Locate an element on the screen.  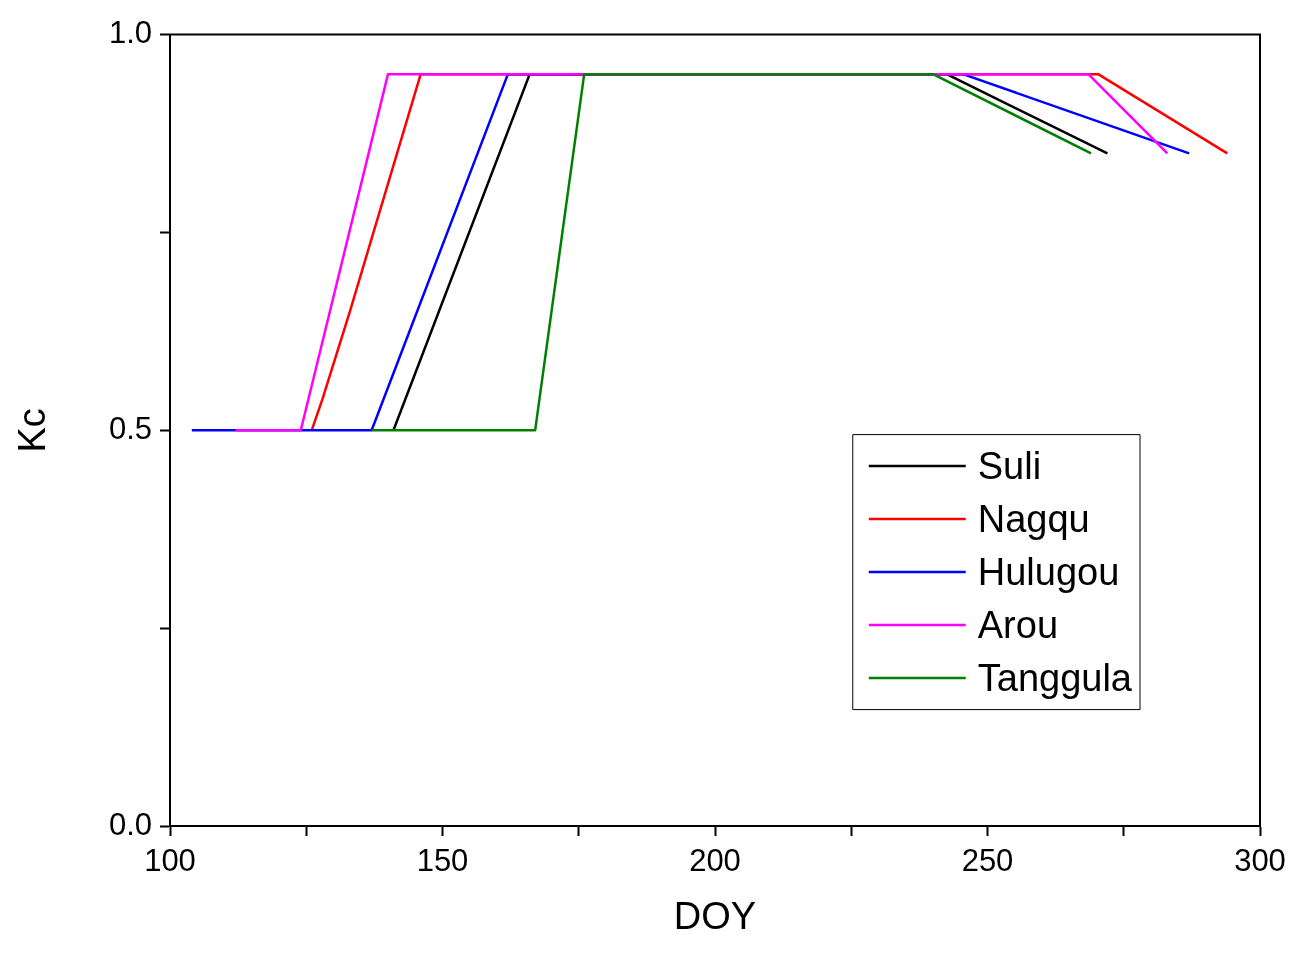
x-tick-label: 100 is located at coordinates (170, 861).